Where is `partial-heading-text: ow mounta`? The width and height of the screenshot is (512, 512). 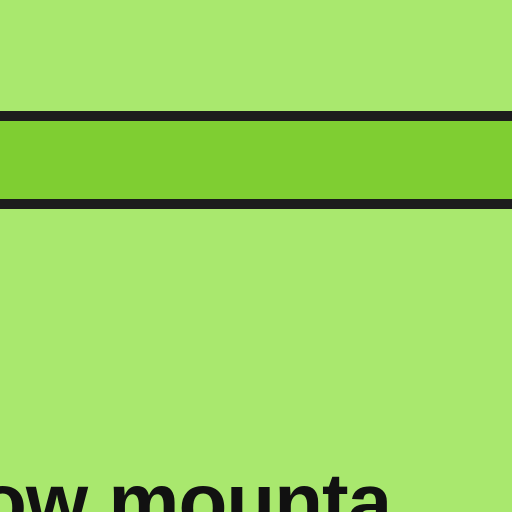
partial-heading-text: ow mounta is located at coordinates (196, 484).